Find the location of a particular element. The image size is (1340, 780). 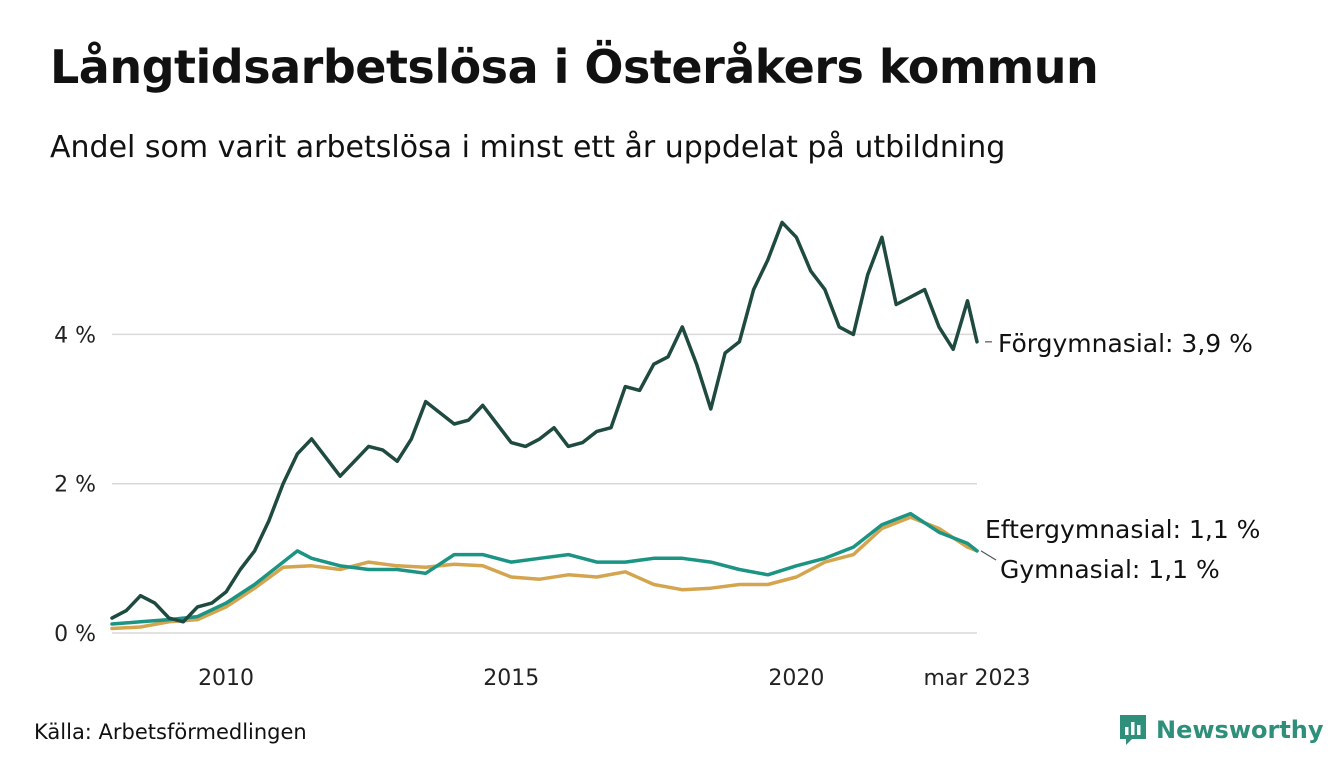

bar-chart-speech-icon is located at coordinates (1133, 730).